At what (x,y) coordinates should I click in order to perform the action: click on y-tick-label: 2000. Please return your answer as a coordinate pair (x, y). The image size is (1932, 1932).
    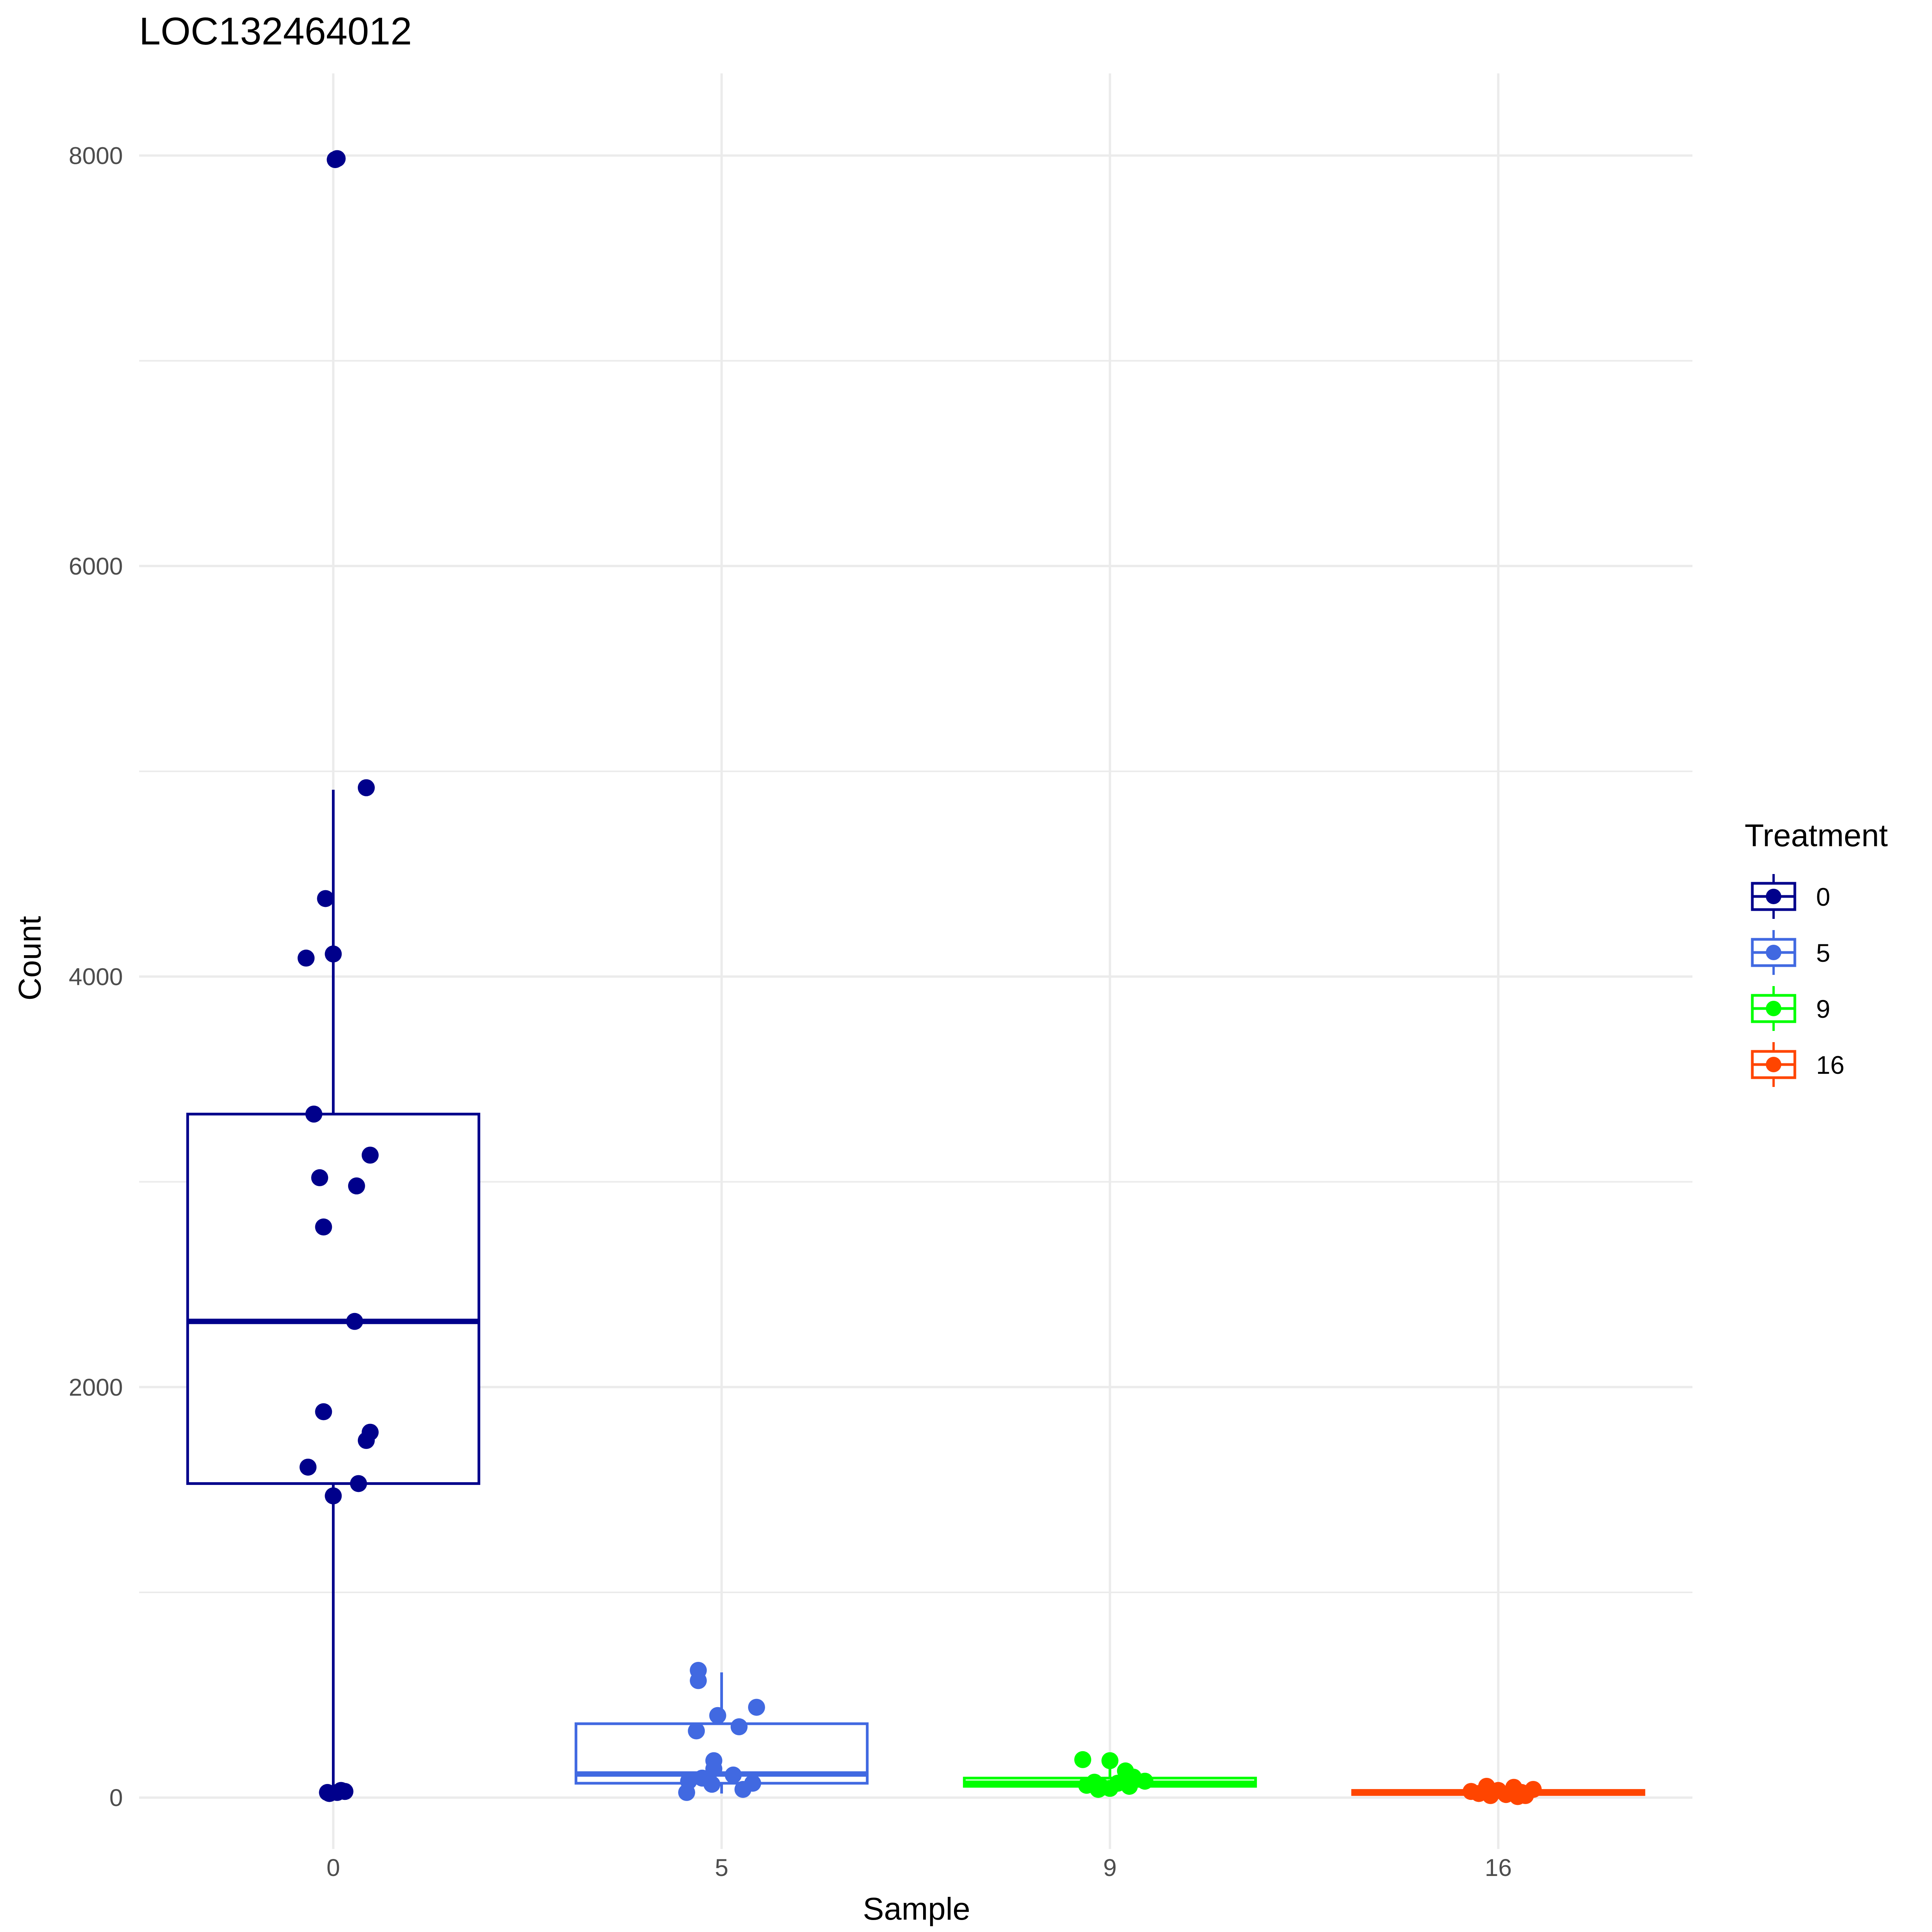
    Looking at the image, I should click on (96, 1388).